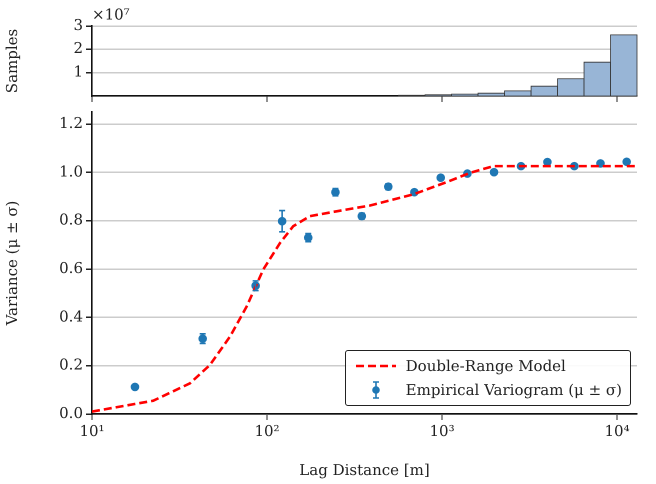 The width and height of the screenshot is (656, 484). What do you see at coordinates (486, 366) in the screenshot?
I see `legend-label: Double-Range Model` at bounding box center [486, 366].